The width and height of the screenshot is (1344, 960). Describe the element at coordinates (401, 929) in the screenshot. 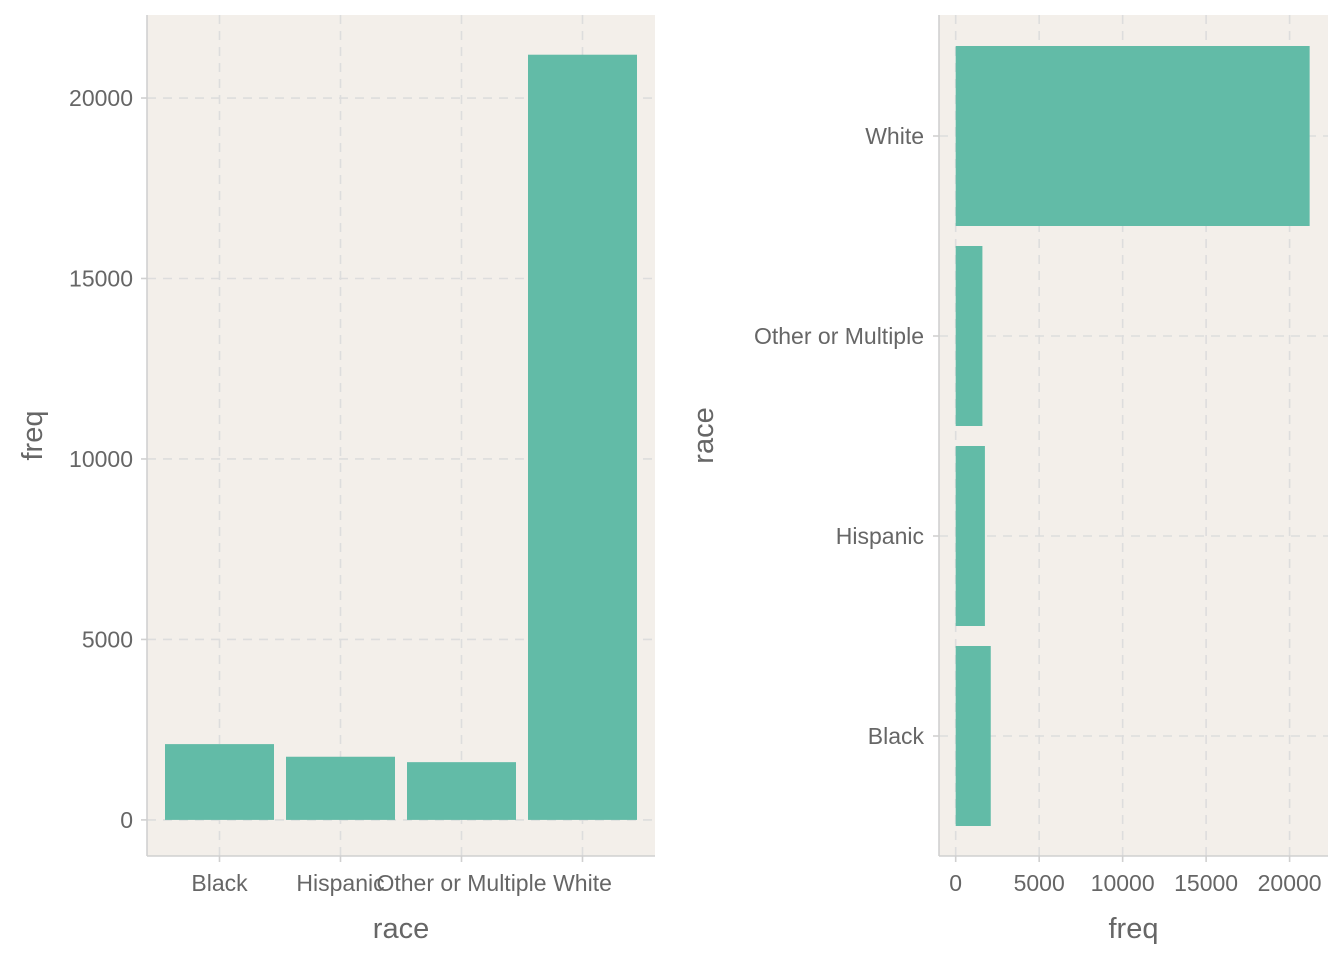

I see `x-axis-title: race` at that location.